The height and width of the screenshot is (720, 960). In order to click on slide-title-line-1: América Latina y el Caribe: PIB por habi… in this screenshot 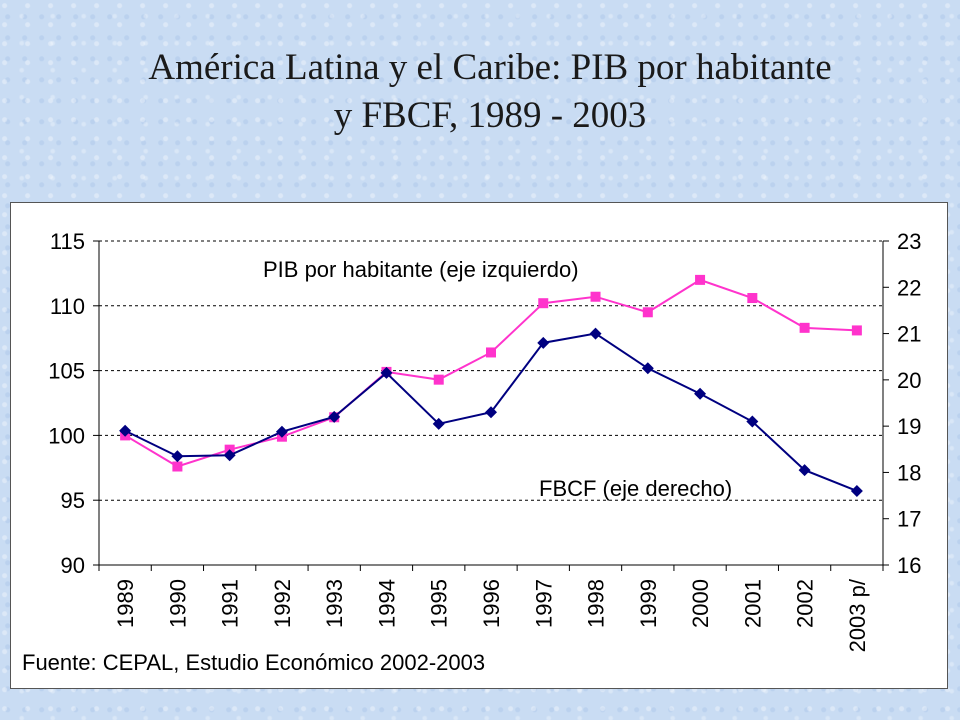, I will do `click(490, 67)`.